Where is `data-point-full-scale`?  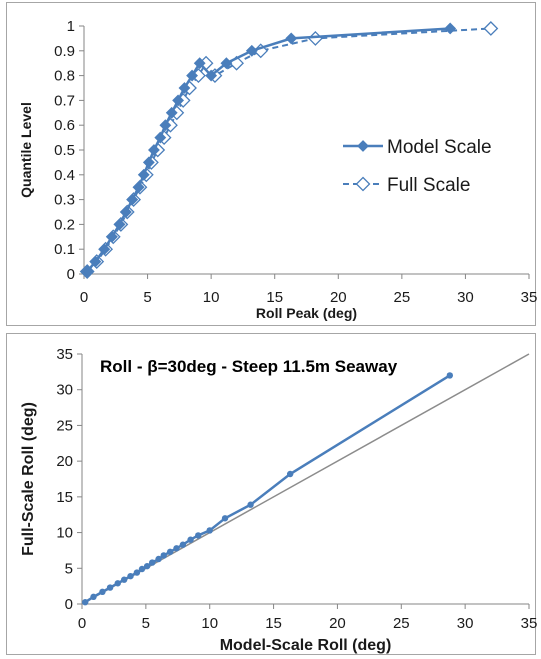
data-point-full-scale is located at coordinates (491, 28).